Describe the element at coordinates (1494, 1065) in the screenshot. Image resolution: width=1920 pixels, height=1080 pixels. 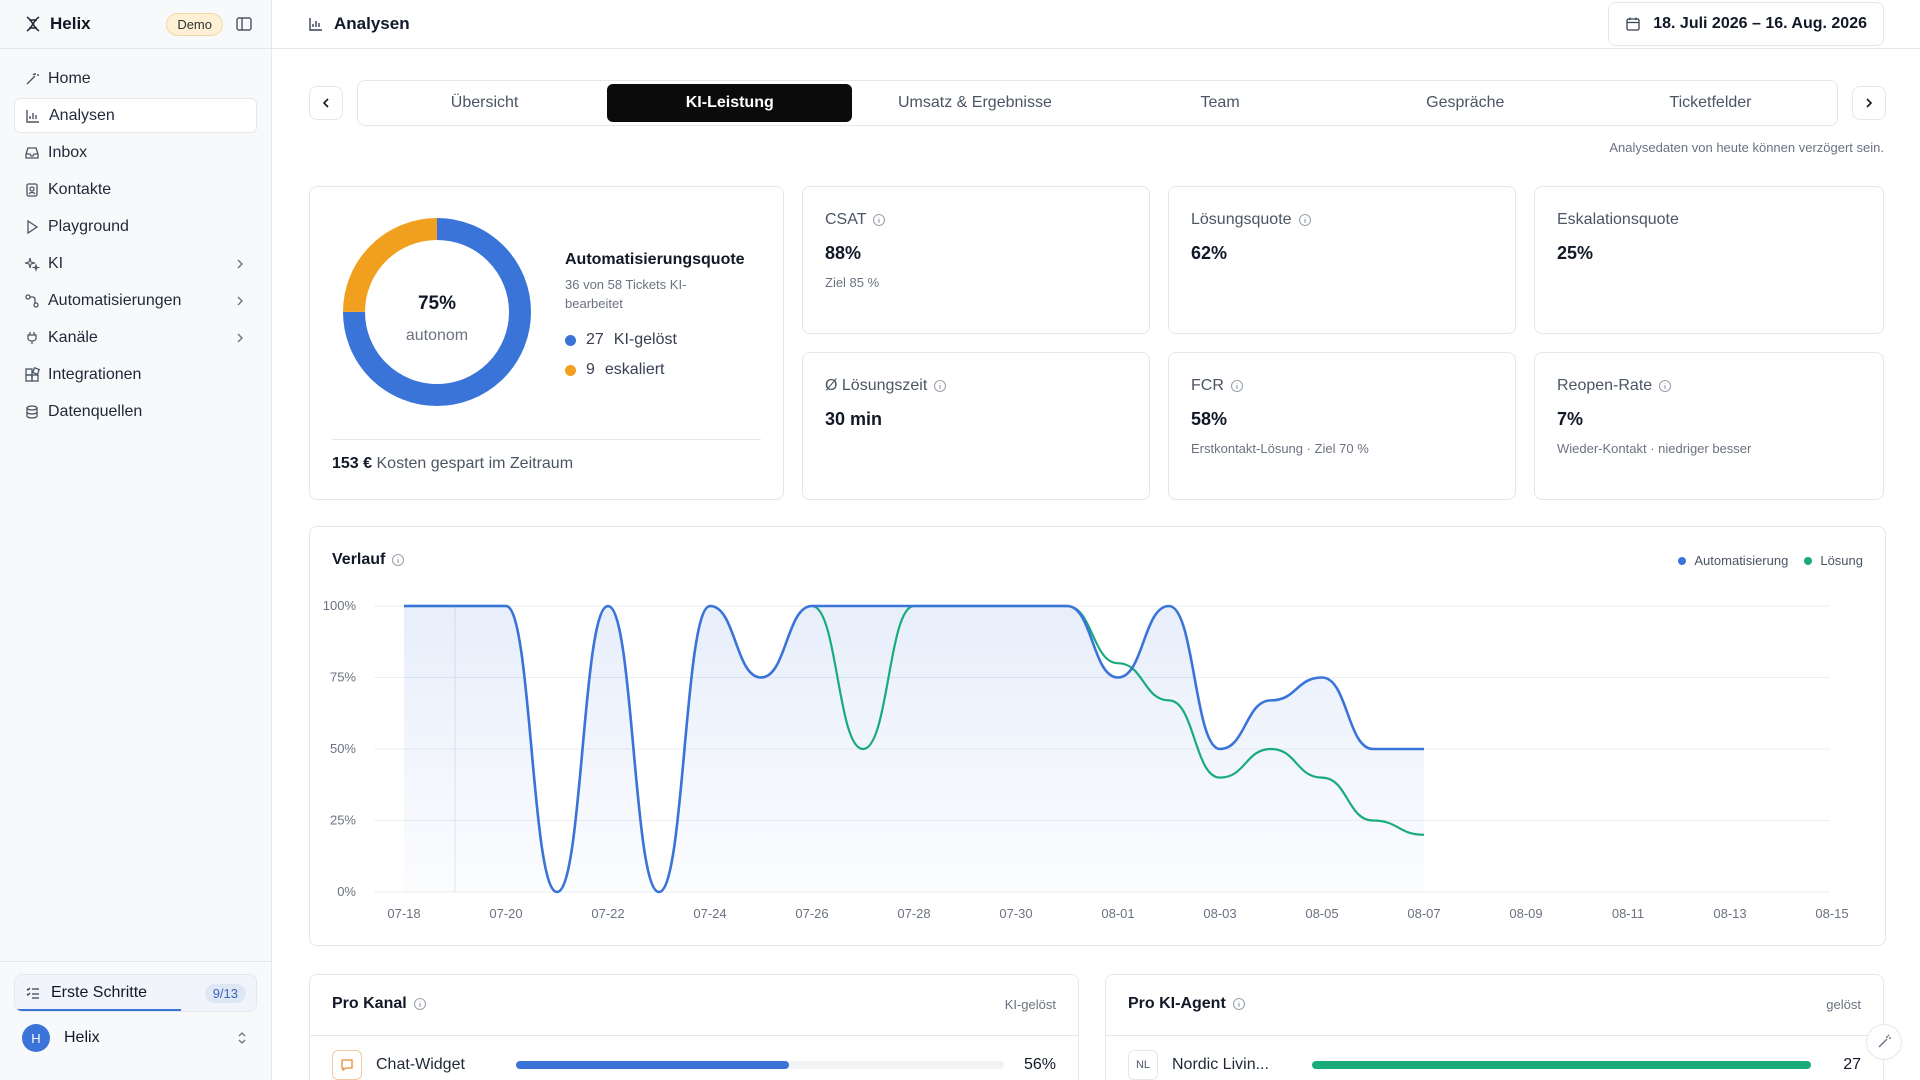
I see `agent-row: NL Nordic Livin... 27` at that location.